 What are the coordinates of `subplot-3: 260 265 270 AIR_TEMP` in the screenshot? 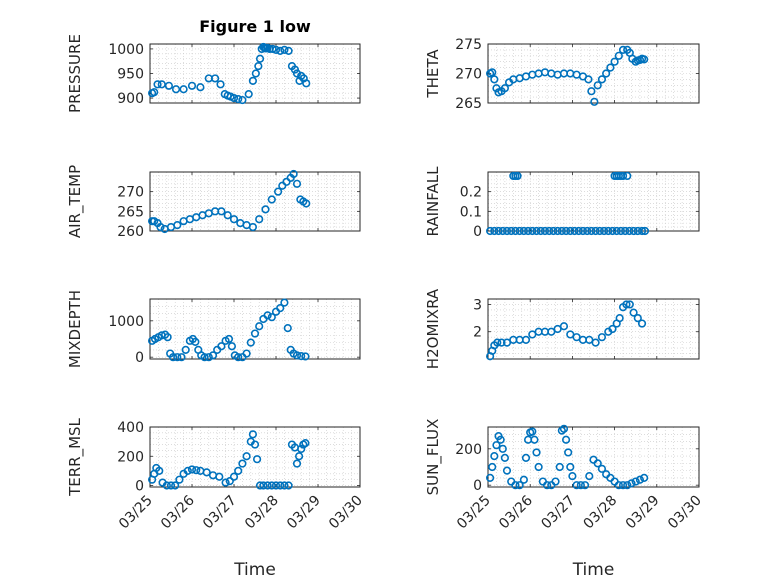 It's located at (213, 202).